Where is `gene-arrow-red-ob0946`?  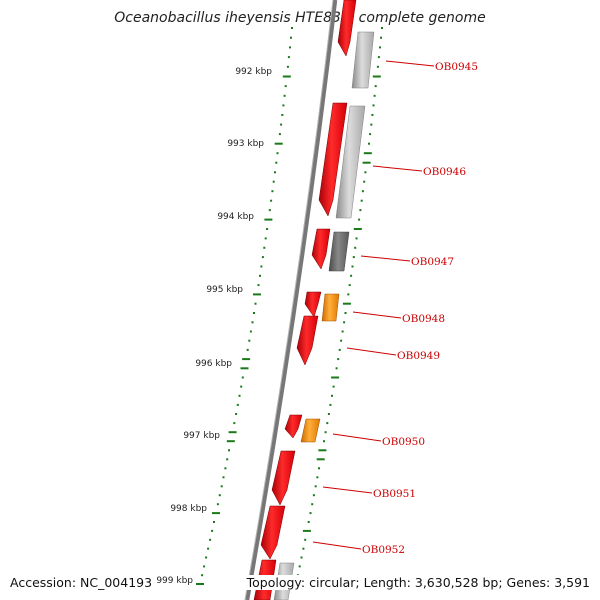 gene-arrow-red-ob0946 is located at coordinates (333, 159).